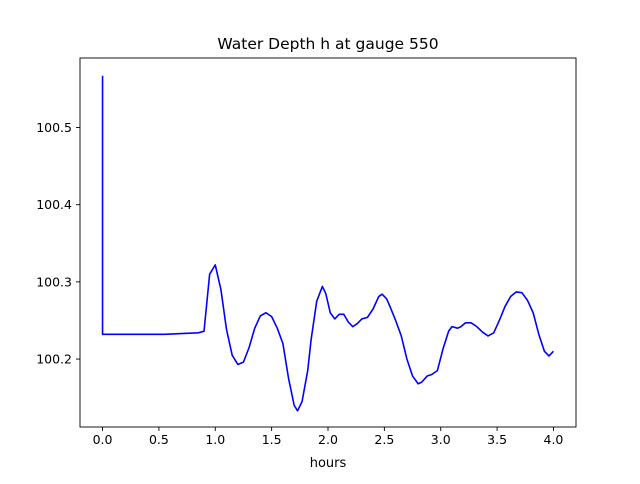 This screenshot has width=640, height=484. Describe the element at coordinates (554, 439) in the screenshot. I see `x-tick-label: 4.0` at that location.